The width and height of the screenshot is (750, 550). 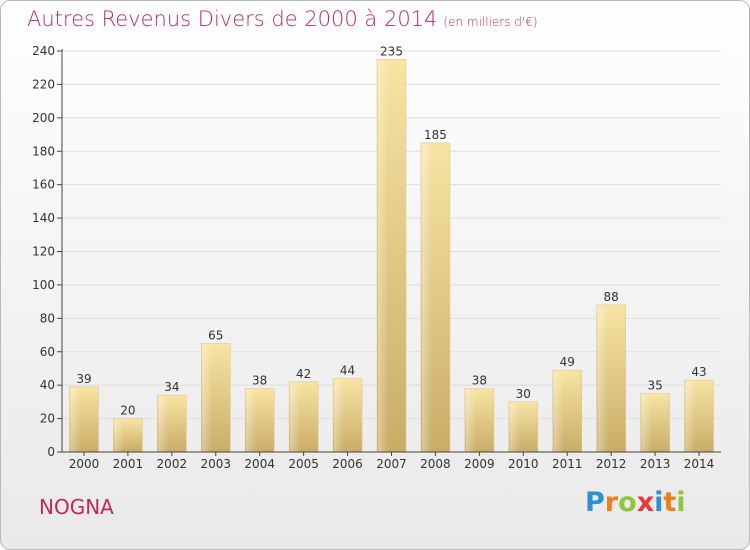 I want to click on y-tick-label: 180, so click(x=43, y=151).